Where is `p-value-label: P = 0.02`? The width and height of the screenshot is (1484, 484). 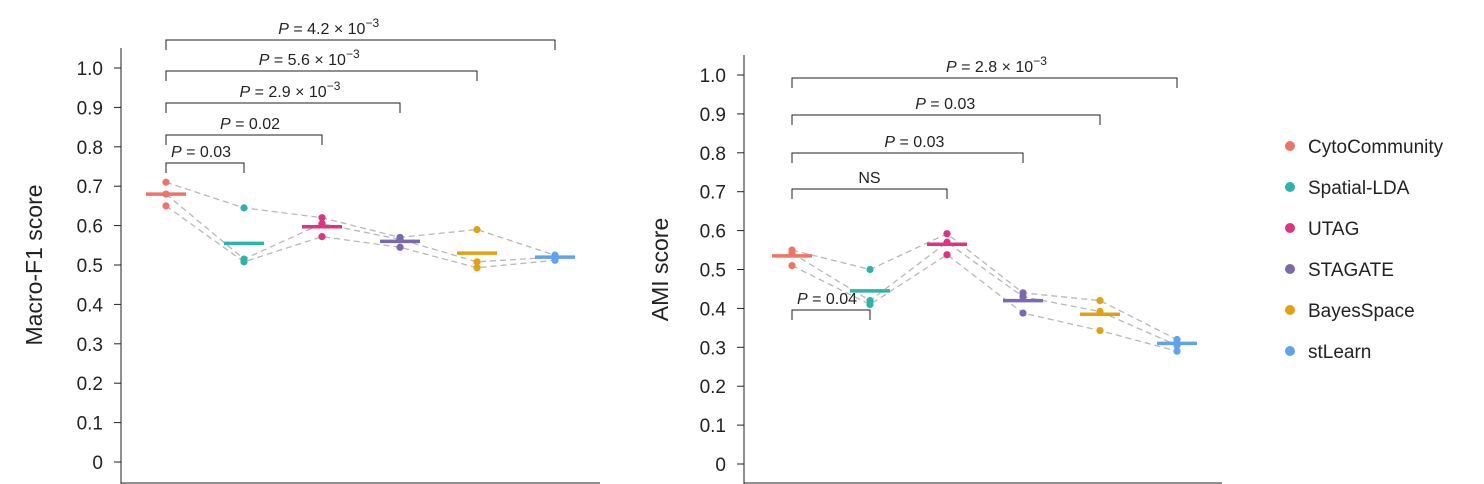 p-value-label: P = 0.02 is located at coordinates (250, 124).